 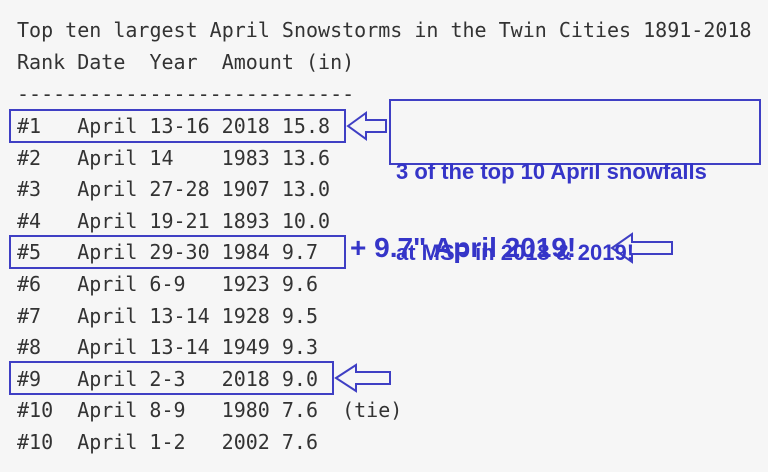 What do you see at coordinates (143, 126) in the screenshot?
I see `cell-date: April 13-16` at bounding box center [143, 126].